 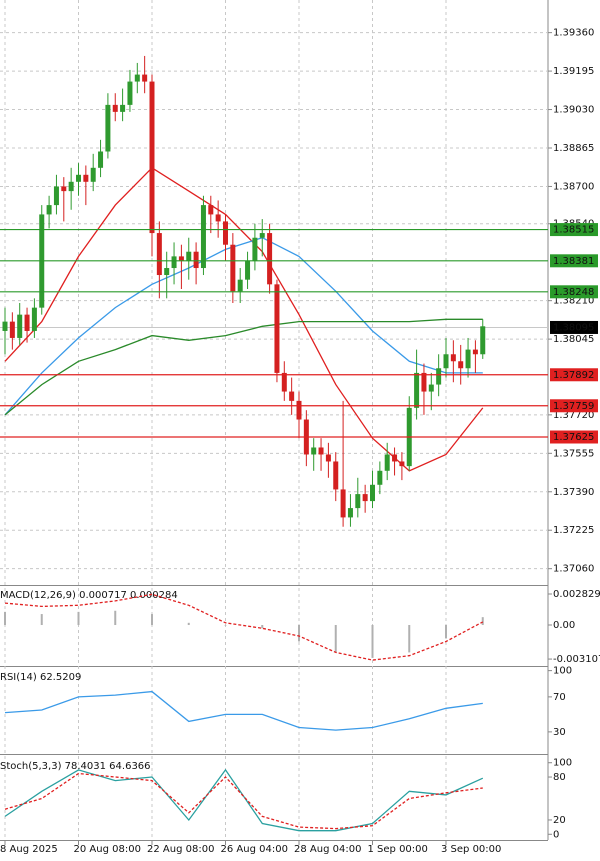 What do you see at coordinates (107, 849) in the screenshot?
I see `x-tick-label: 20 Aug 08:00` at bounding box center [107, 849].